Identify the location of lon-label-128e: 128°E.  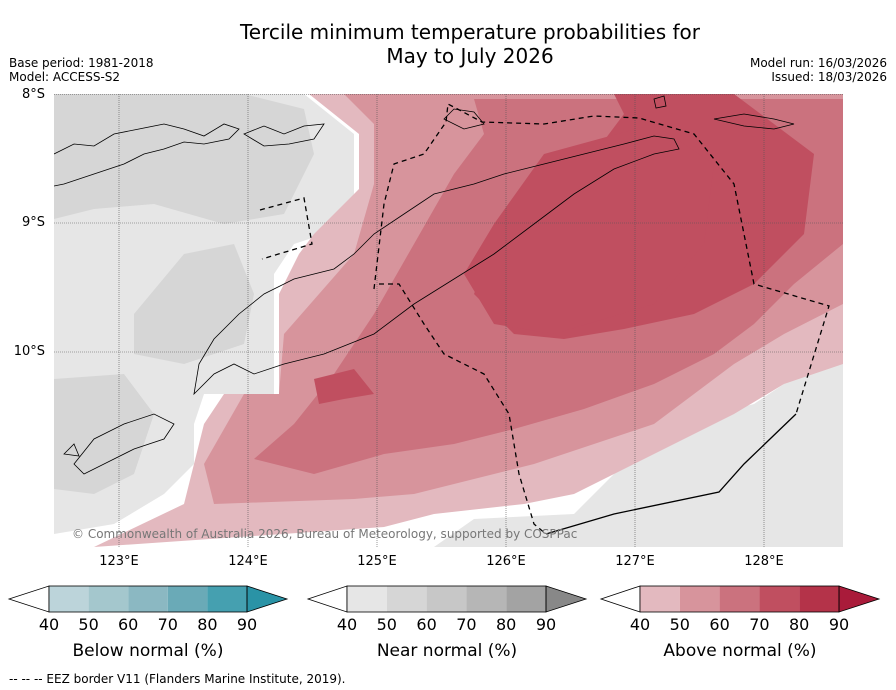
(764, 561).